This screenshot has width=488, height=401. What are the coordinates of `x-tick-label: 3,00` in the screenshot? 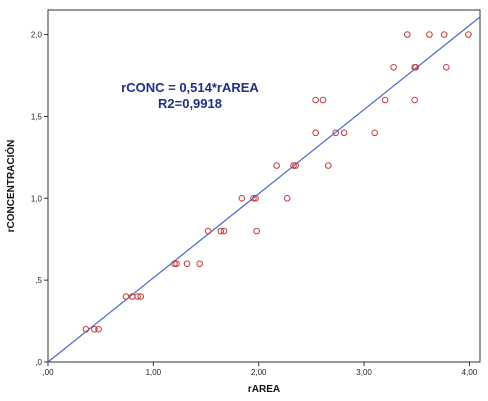 It's located at (364, 372).